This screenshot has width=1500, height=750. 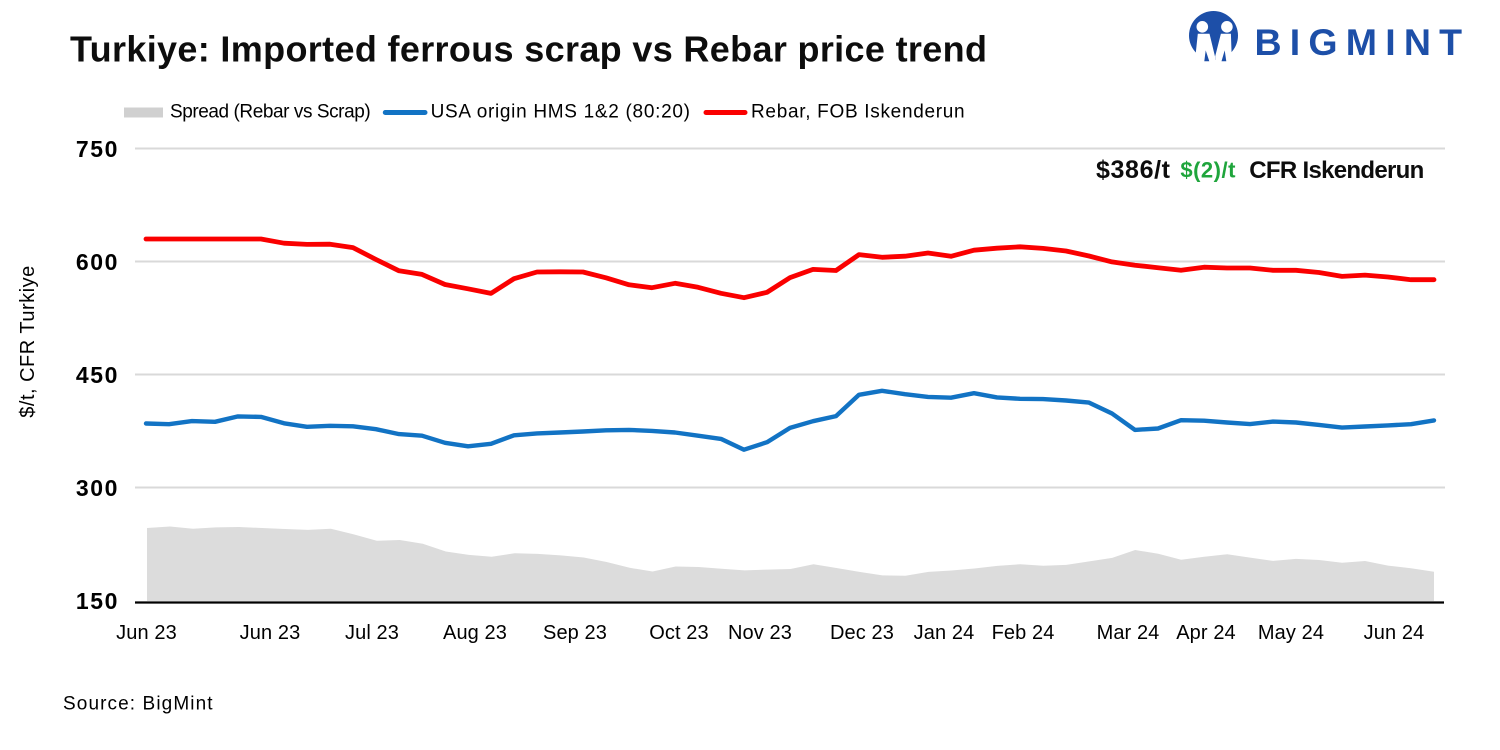 What do you see at coordinates (97, 149) in the screenshot?
I see `svg-text: 750` at bounding box center [97, 149].